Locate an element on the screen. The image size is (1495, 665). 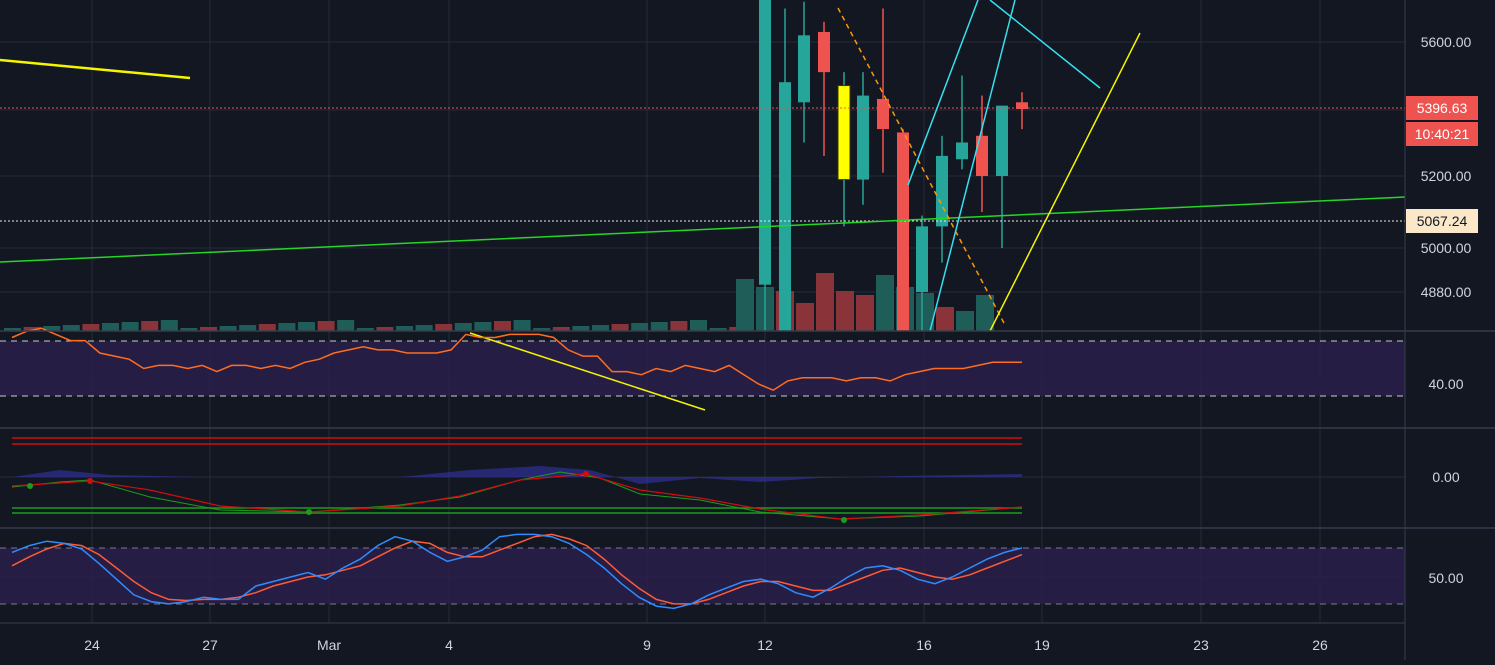
time-tick-label: 24 is located at coordinates (92, 645).